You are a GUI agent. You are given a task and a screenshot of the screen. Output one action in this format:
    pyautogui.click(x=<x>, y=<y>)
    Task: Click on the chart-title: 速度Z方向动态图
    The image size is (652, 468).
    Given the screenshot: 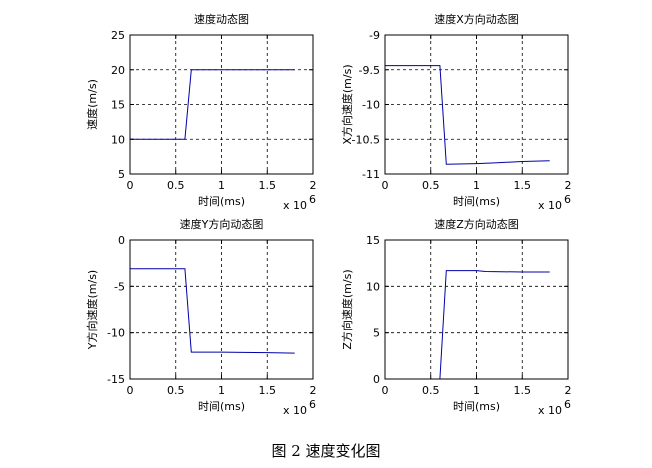 What is the action you would take?
    pyautogui.click(x=476, y=224)
    